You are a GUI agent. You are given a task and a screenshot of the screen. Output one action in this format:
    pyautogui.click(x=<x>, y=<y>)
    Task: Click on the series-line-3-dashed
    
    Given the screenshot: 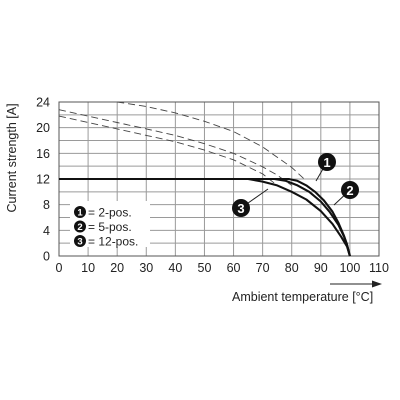 What is the action you would take?
    pyautogui.click(x=168, y=150)
    